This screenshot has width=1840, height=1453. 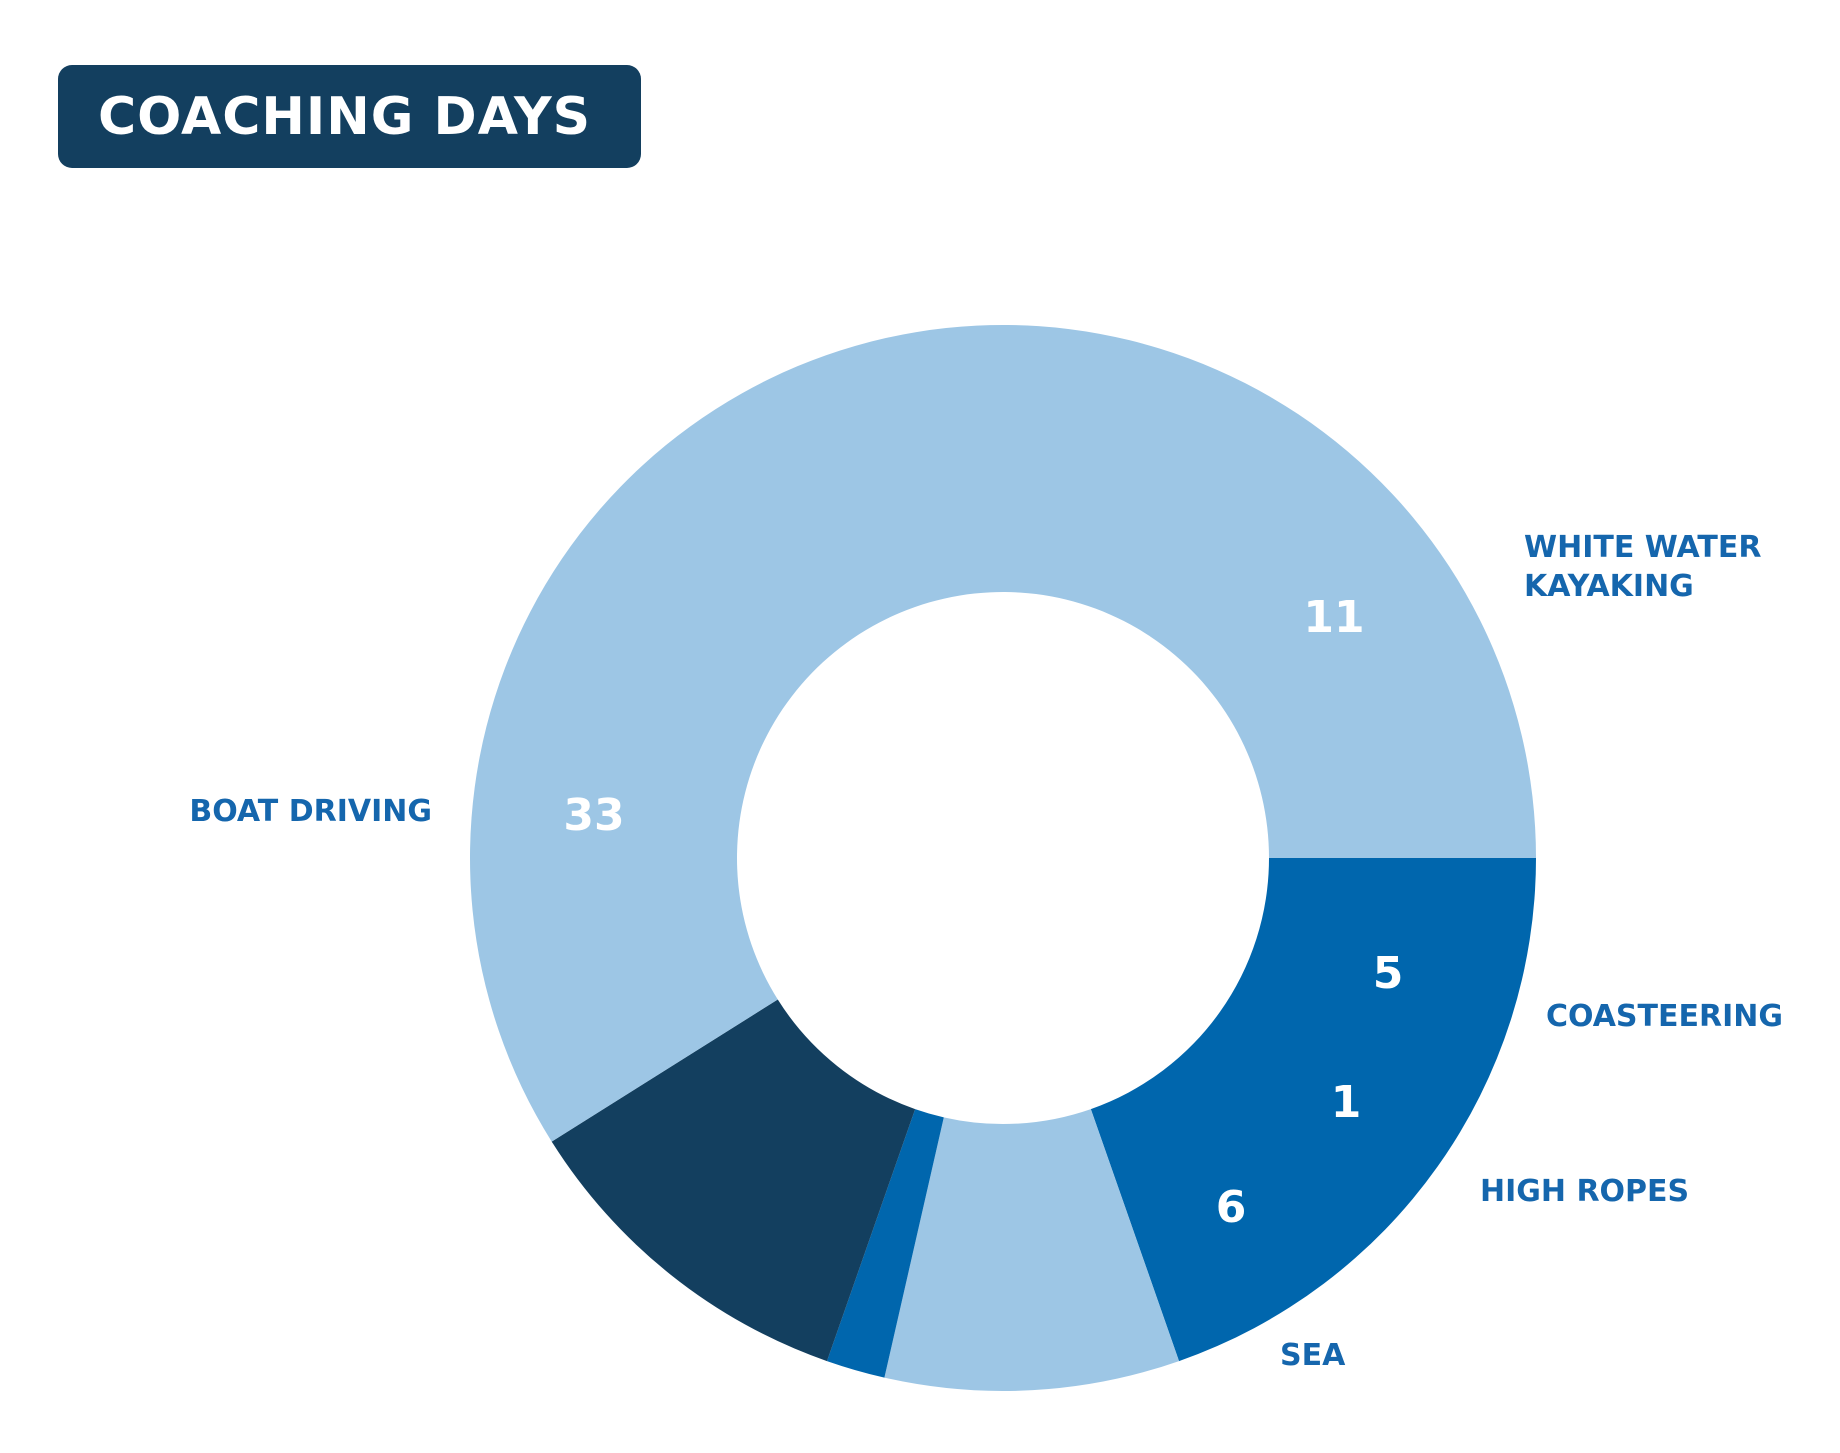 What do you see at coordinates (733, 1180) in the screenshot?
I see `slice-sea` at bounding box center [733, 1180].